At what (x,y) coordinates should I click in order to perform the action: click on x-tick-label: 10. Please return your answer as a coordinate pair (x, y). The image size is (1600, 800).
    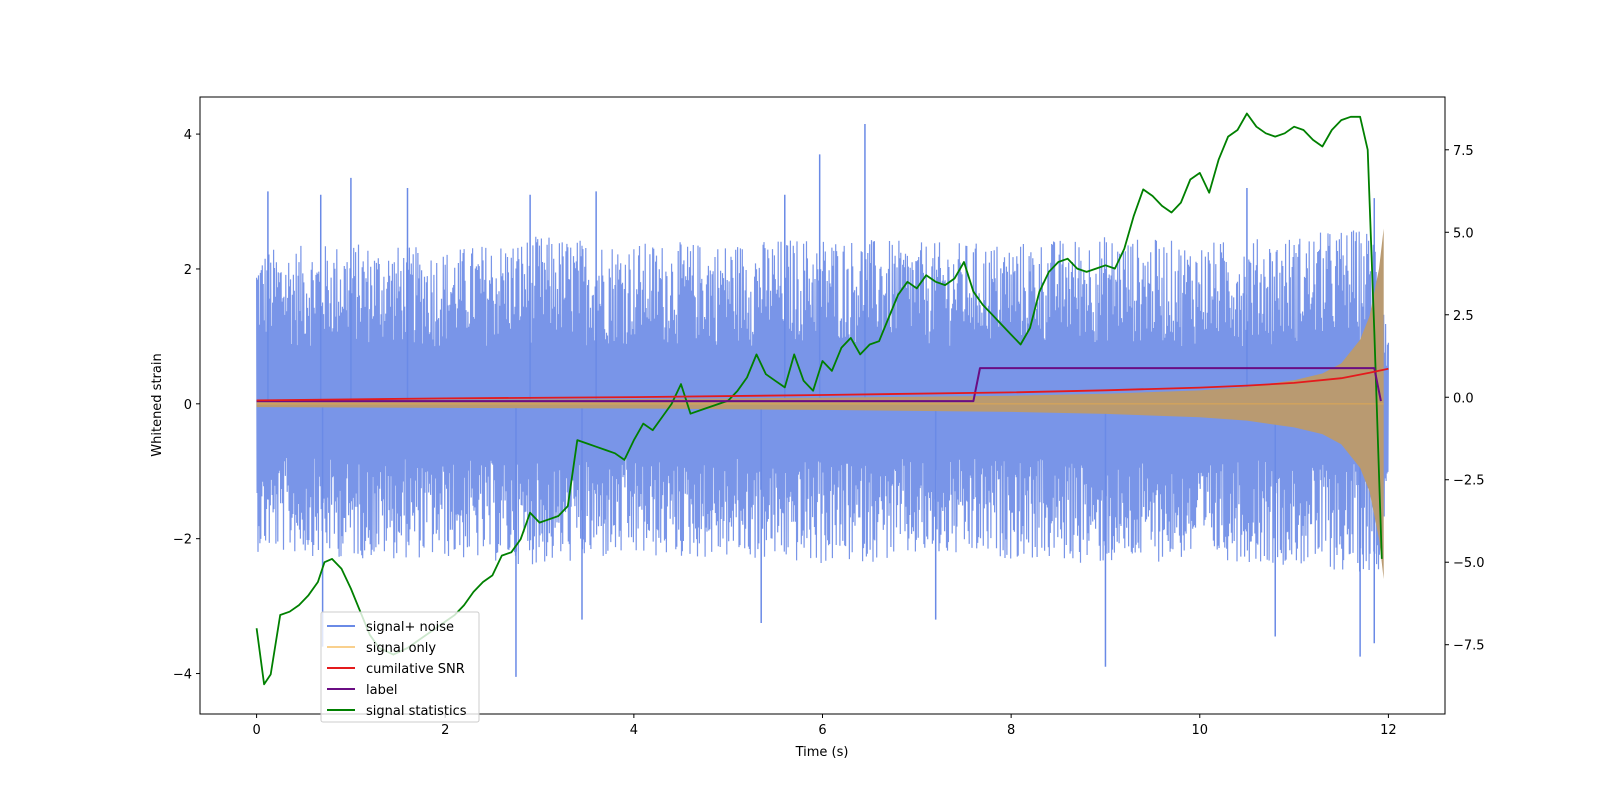
    Looking at the image, I should click on (1199, 730).